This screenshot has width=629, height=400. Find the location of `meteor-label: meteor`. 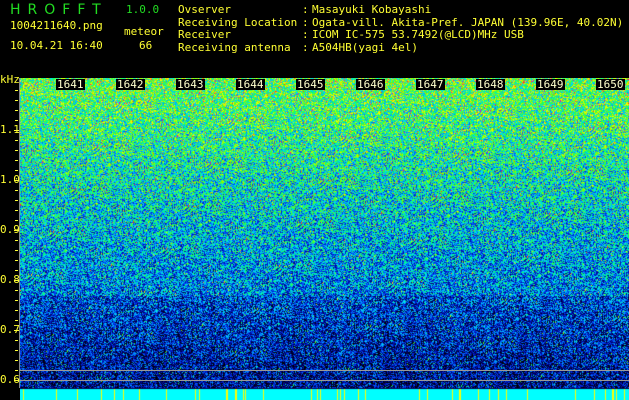

meteor-label: meteor is located at coordinates (144, 31).